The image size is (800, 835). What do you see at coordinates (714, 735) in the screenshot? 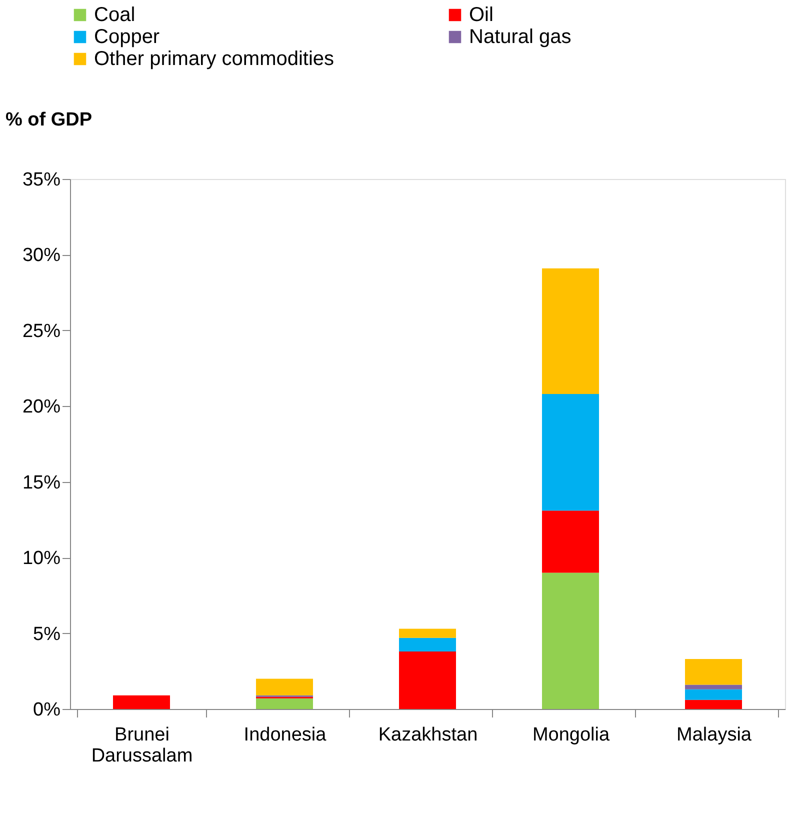
I see `x-tick-label: Malaysia` at bounding box center [714, 735].